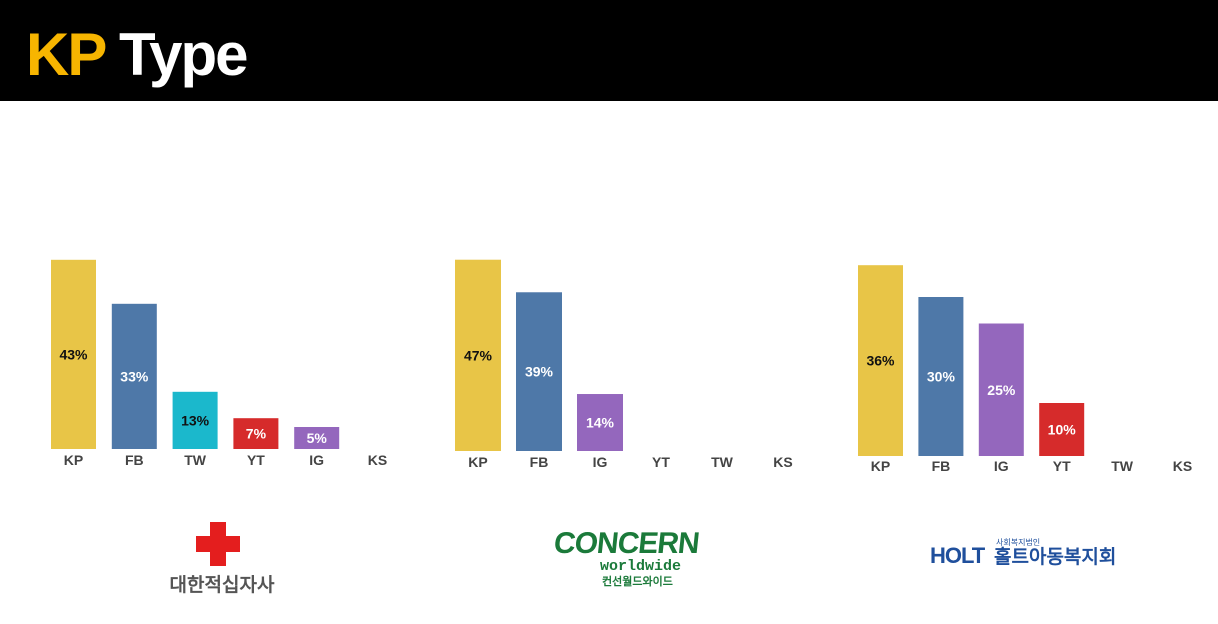 The height and width of the screenshot is (624, 1218). I want to click on data-label: 43%, so click(73, 354).